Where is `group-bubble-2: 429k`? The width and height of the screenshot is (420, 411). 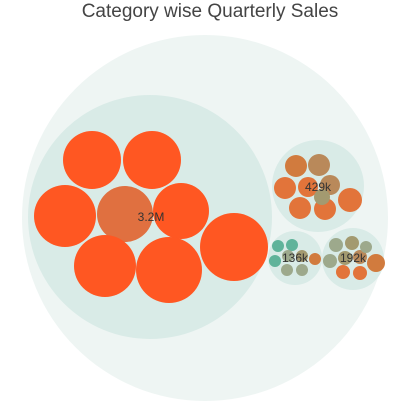 group-bubble-2: 429k is located at coordinates (318, 186).